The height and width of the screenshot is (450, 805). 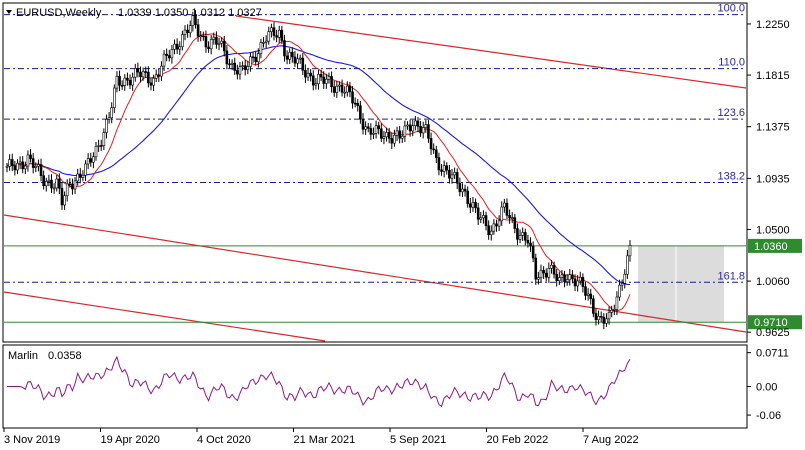 I want to click on x-axis-tick-label: 4 Oct 2020, so click(x=224, y=440).